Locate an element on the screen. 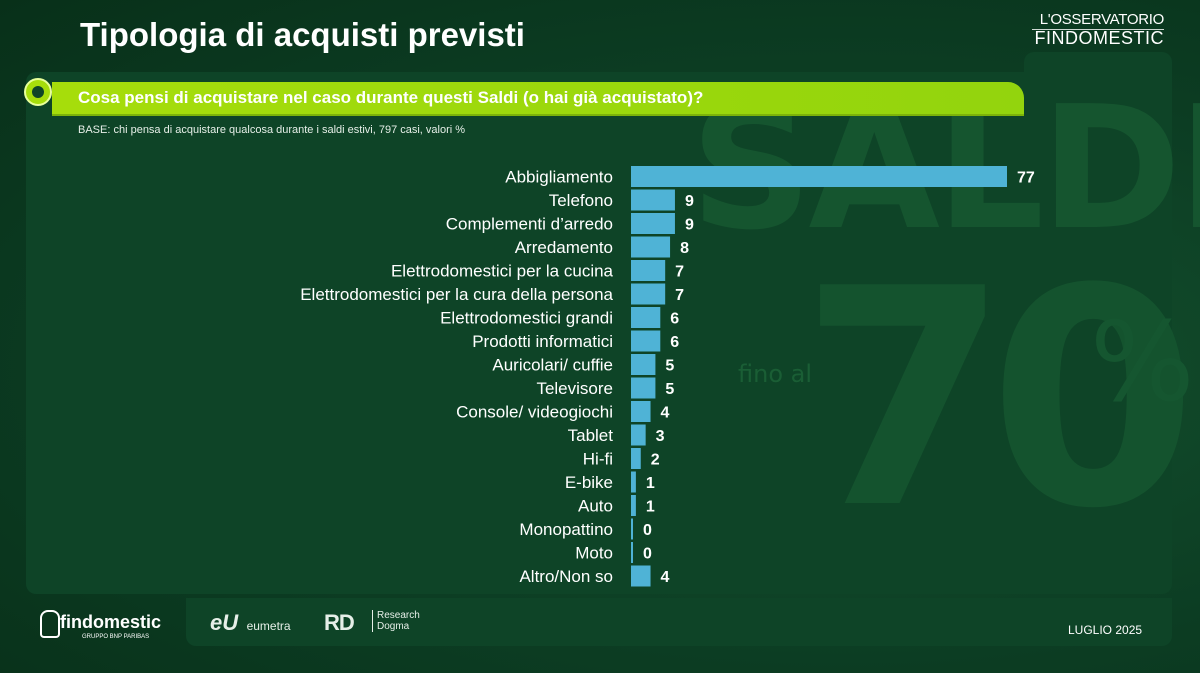  category-label-17: Altro/Non so is located at coordinates (566, 576).